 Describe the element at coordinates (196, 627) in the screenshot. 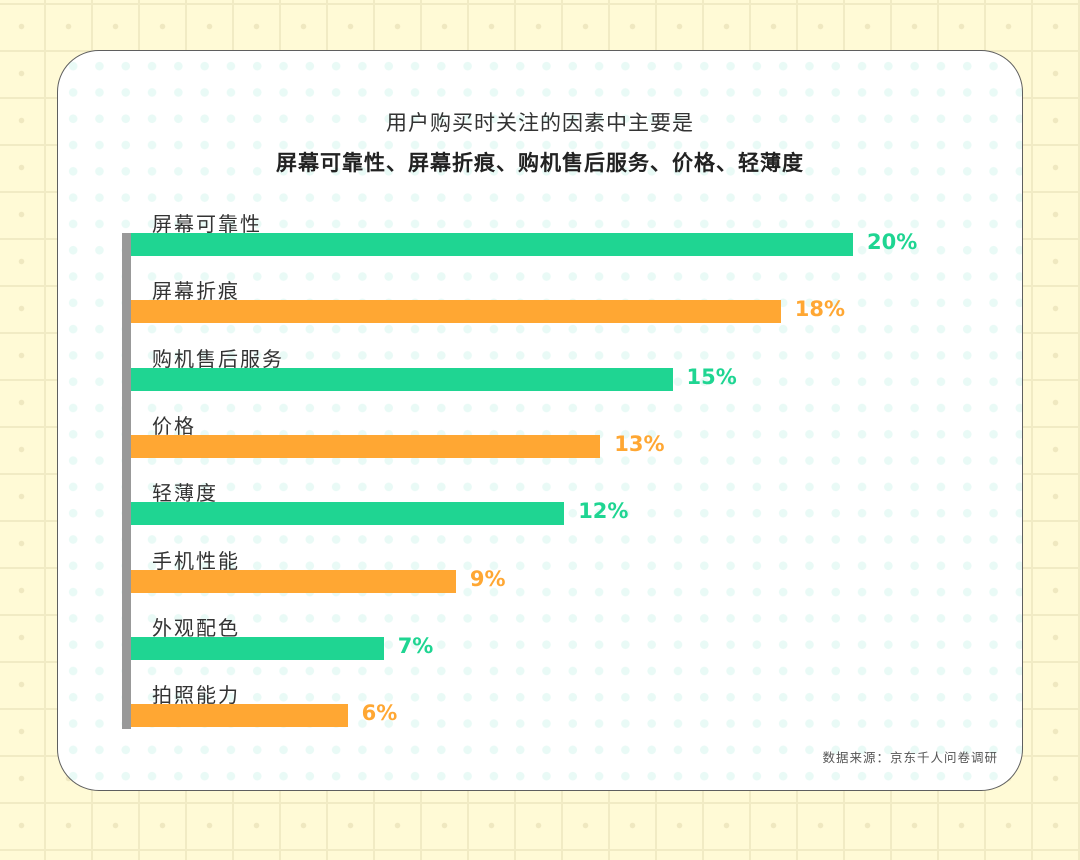

I see `bar-label: 外观配色` at that location.